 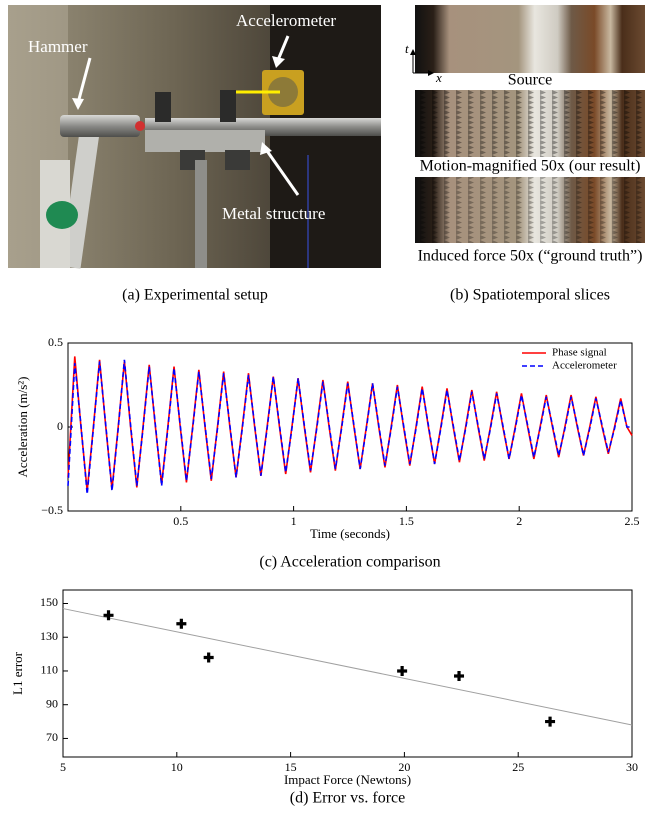 I want to click on y-tick-label: 0, so click(x=60, y=426).